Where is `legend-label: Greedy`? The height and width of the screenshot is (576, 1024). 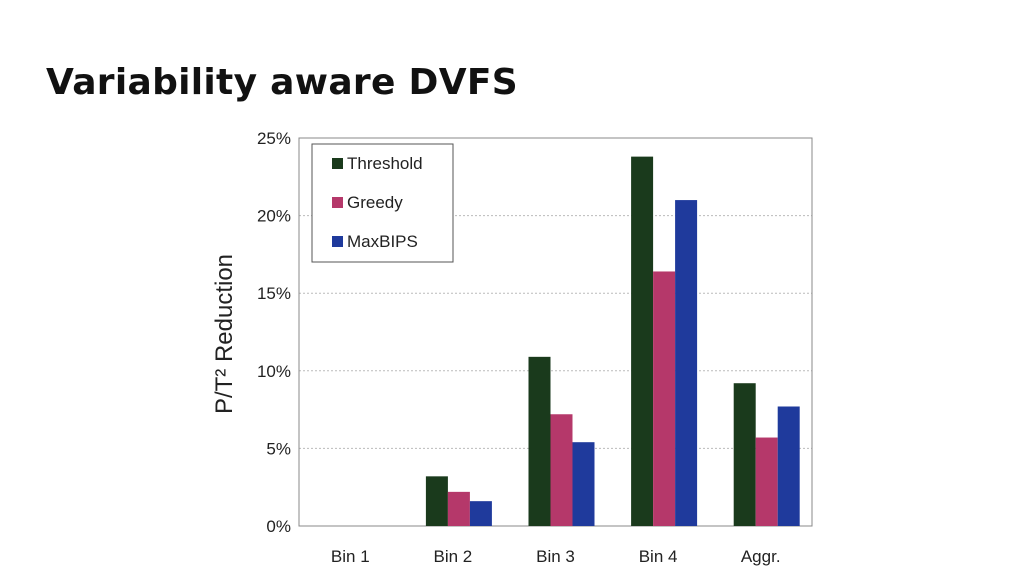
legend-label: Greedy is located at coordinates (375, 202).